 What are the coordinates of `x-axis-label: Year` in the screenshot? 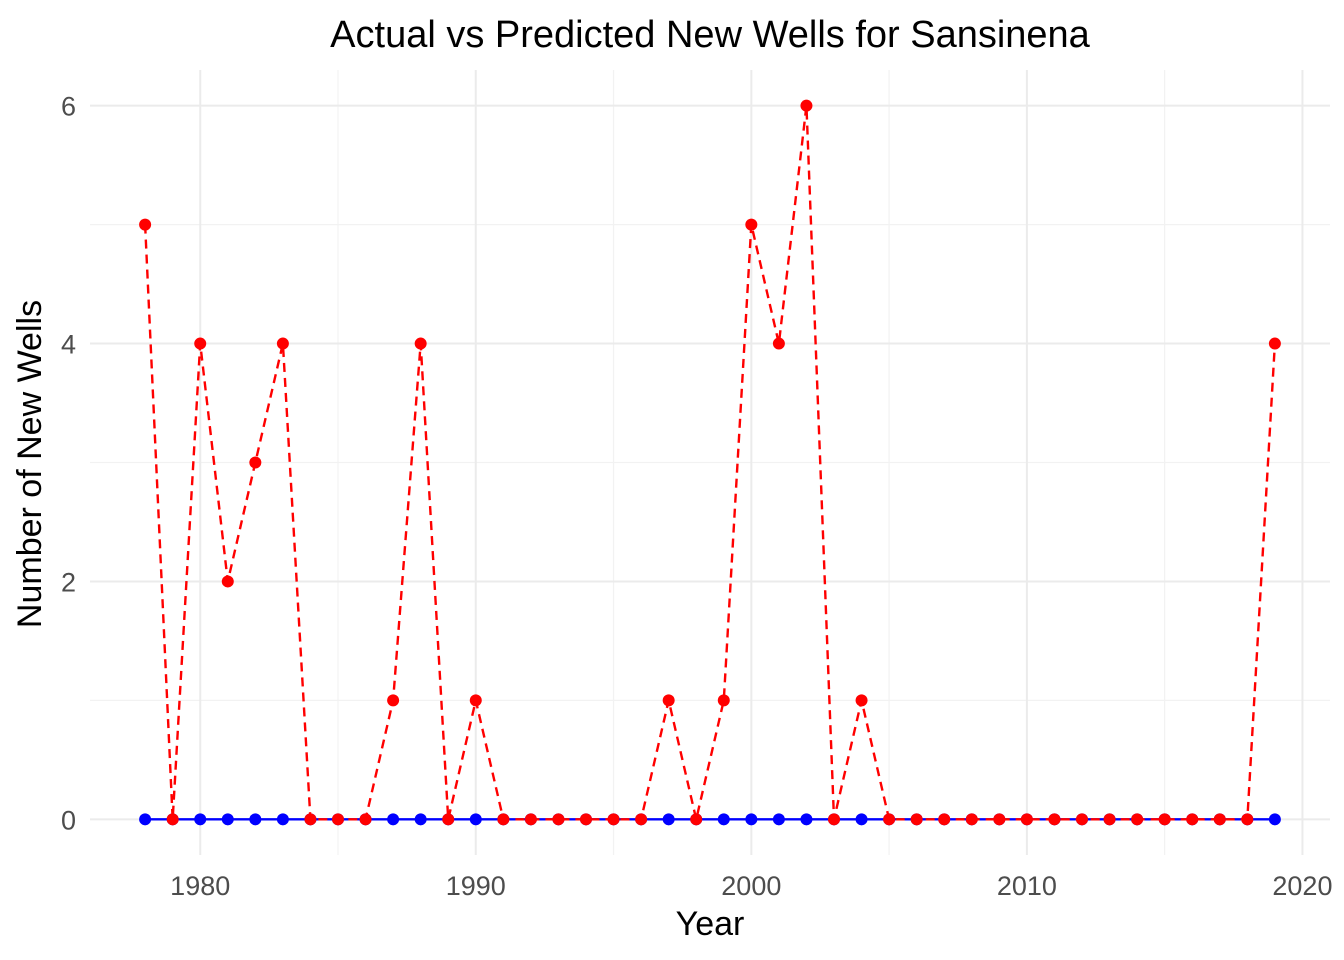 It's located at (710, 924).